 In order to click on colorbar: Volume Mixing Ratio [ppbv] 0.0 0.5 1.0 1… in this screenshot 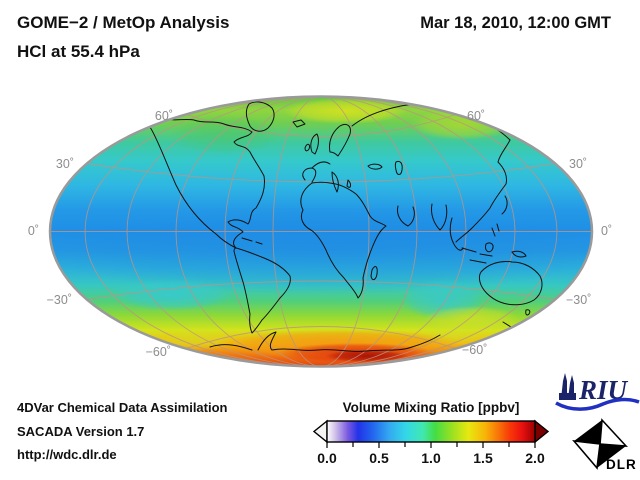, I will do `click(431, 433)`.